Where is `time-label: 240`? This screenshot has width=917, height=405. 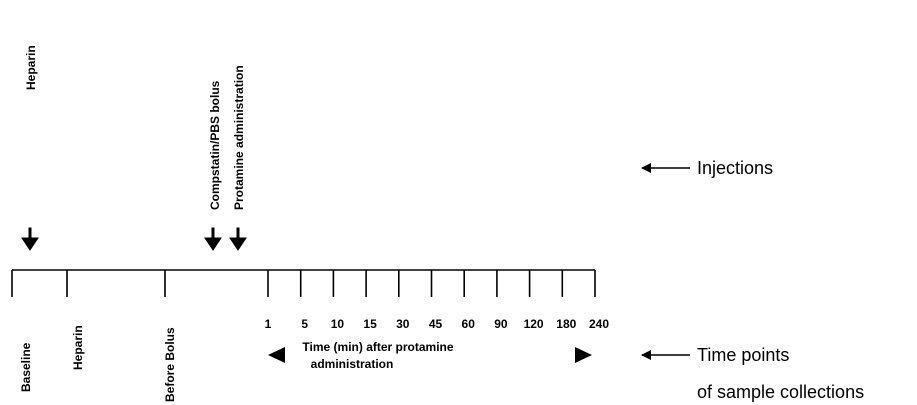 time-label: 240 is located at coordinates (599, 324).